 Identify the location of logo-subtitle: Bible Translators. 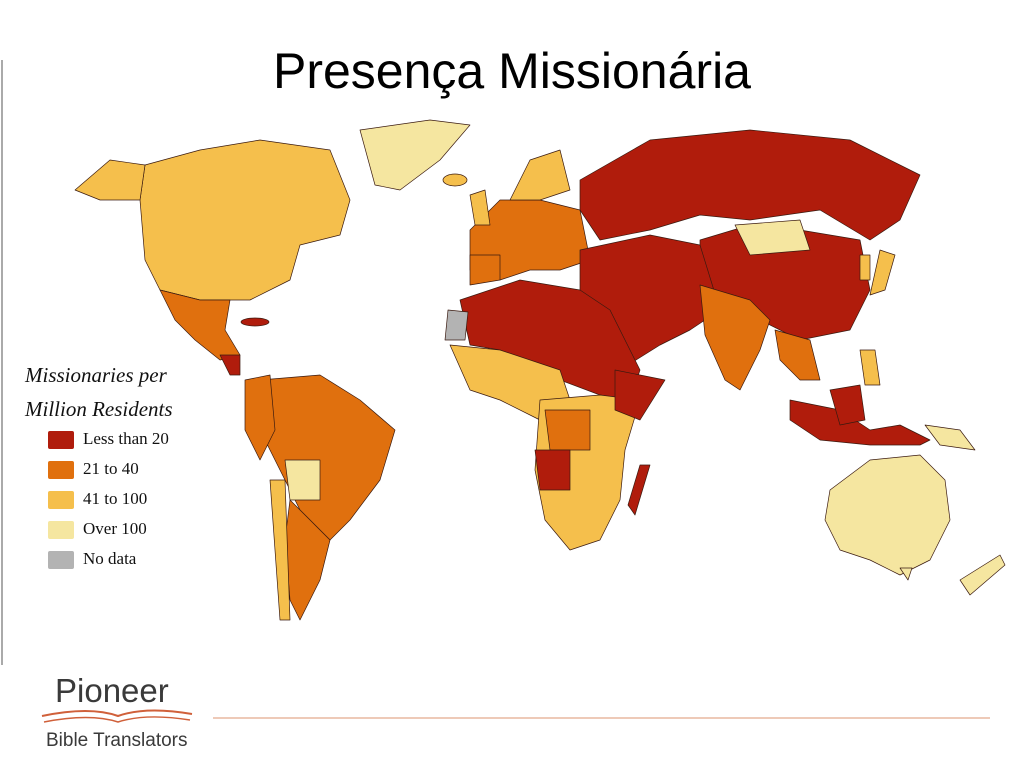
(117, 740).